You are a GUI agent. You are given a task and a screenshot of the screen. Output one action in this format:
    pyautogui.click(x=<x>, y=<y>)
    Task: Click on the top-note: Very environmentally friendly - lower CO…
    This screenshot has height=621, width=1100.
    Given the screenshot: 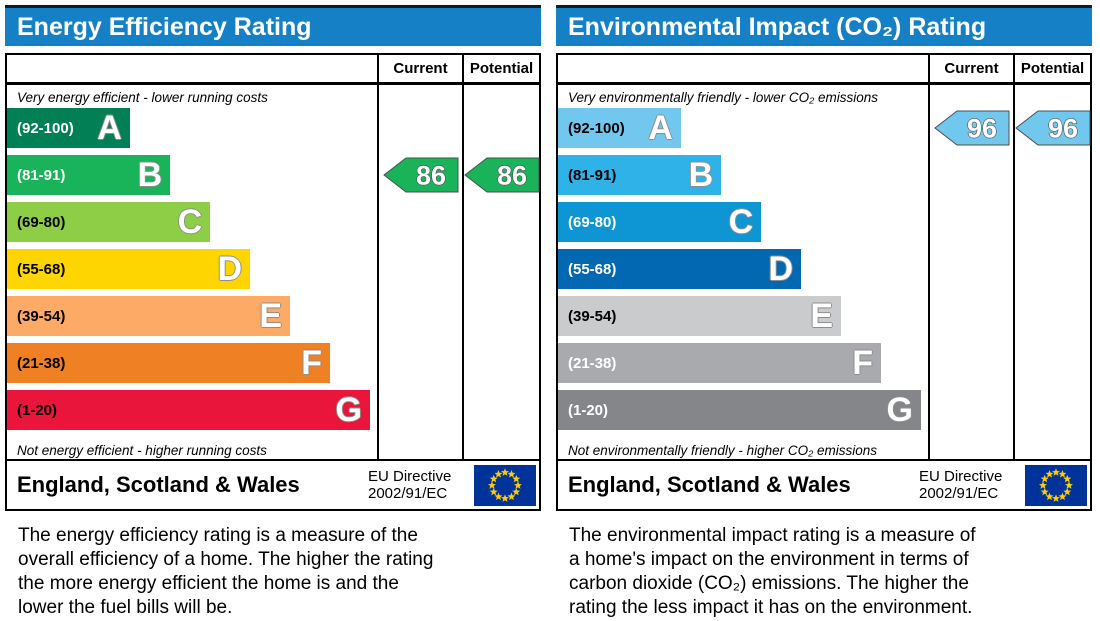 What is the action you would take?
    pyautogui.click(x=723, y=97)
    